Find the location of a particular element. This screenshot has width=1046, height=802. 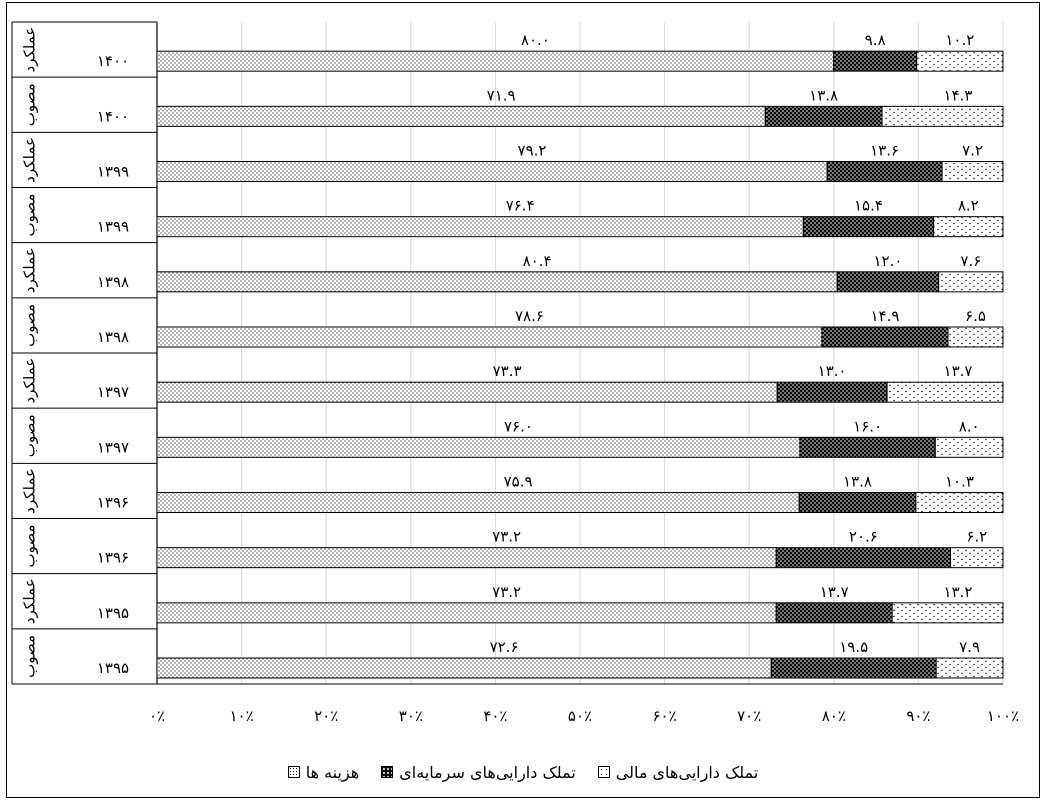

data-label-financial: ۷.۲ is located at coordinates (972, 151).